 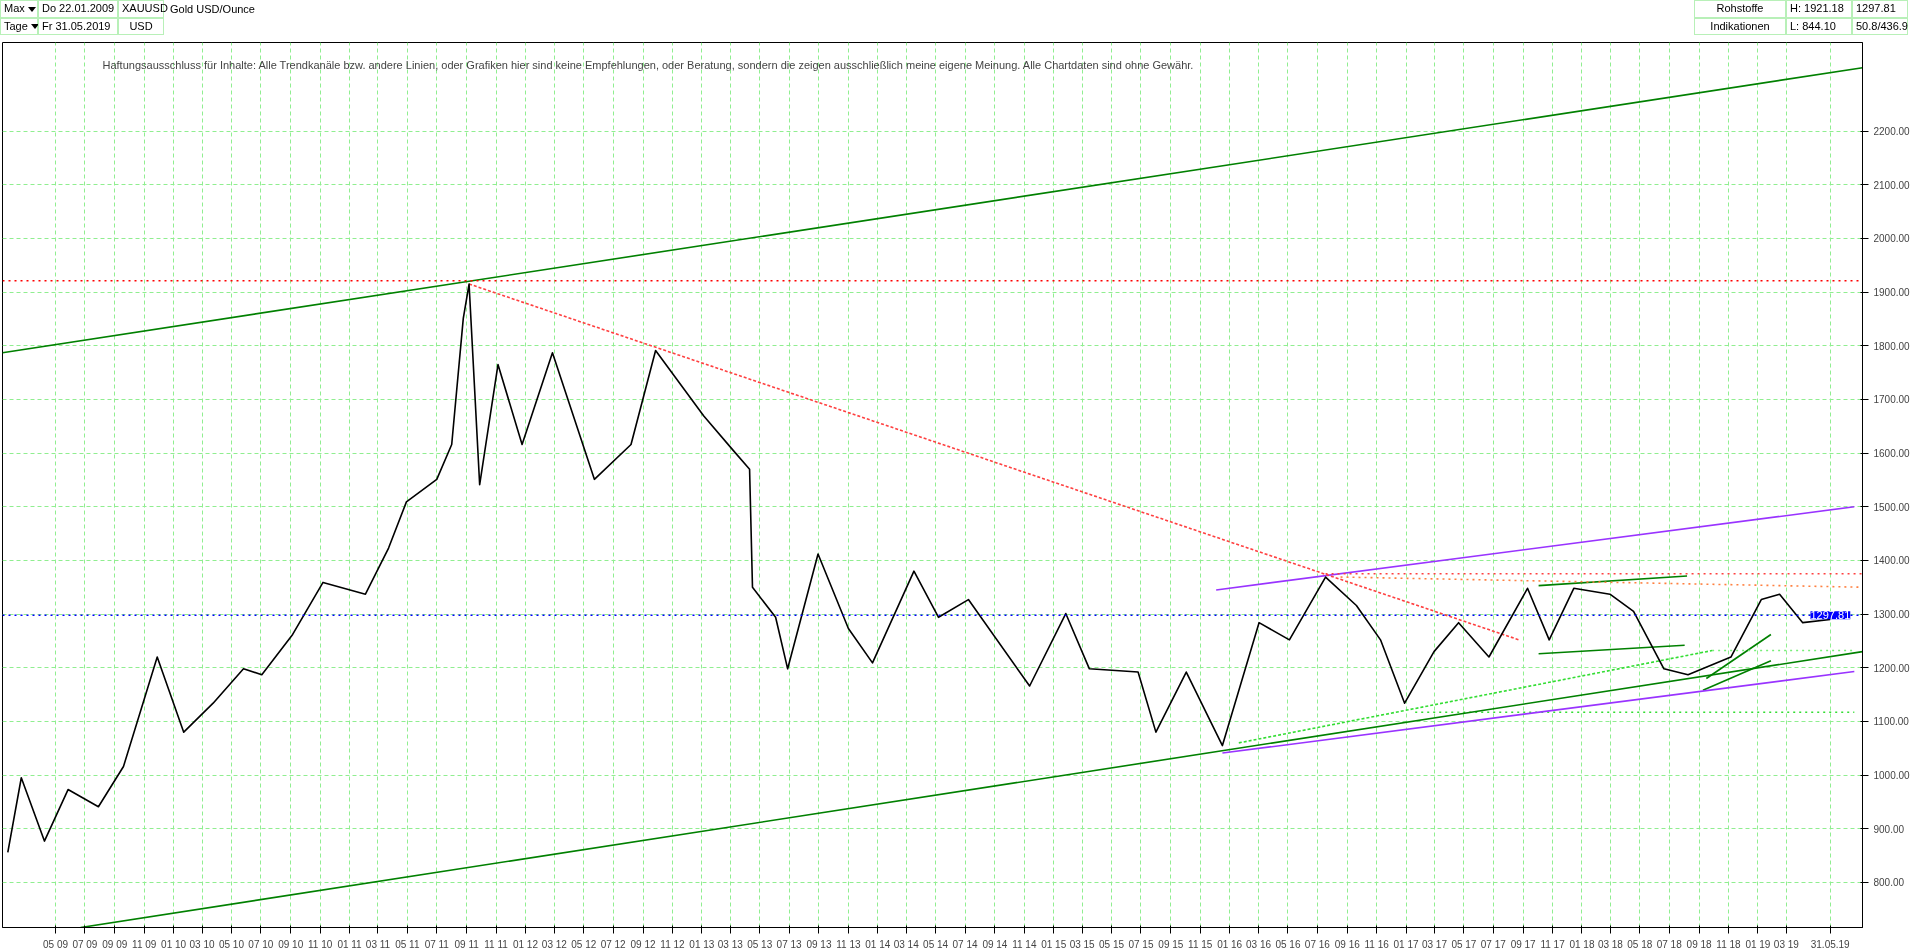 What do you see at coordinates (144, 8) in the screenshot?
I see `text: XAUUSD` at bounding box center [144, 8].